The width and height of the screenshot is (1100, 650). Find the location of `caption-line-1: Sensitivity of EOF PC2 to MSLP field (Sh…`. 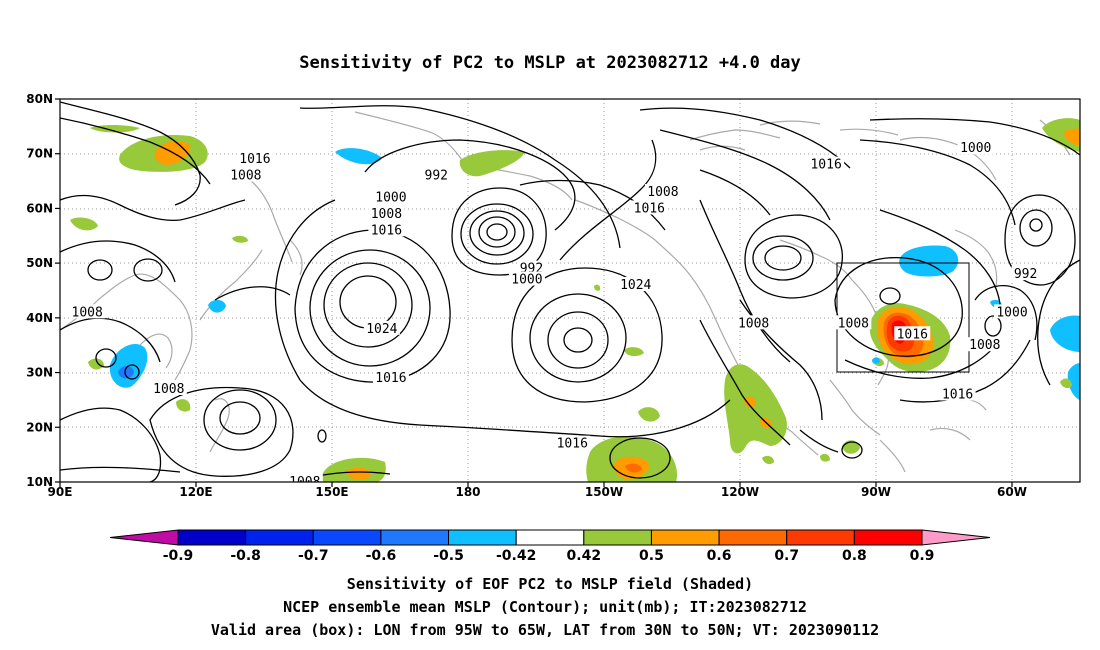

caption-line-1: Sensitivity of EOF PC2 to MSLP field (Sh… is located at coordinates (550, 584).